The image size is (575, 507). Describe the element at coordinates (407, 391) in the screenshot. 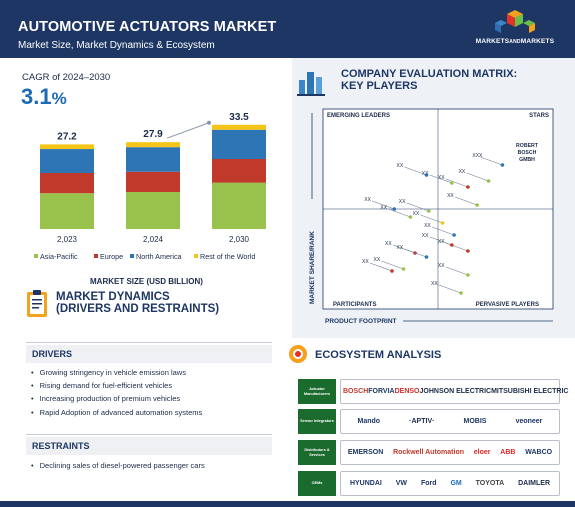

I see `company-logo: DENSO` at that location.